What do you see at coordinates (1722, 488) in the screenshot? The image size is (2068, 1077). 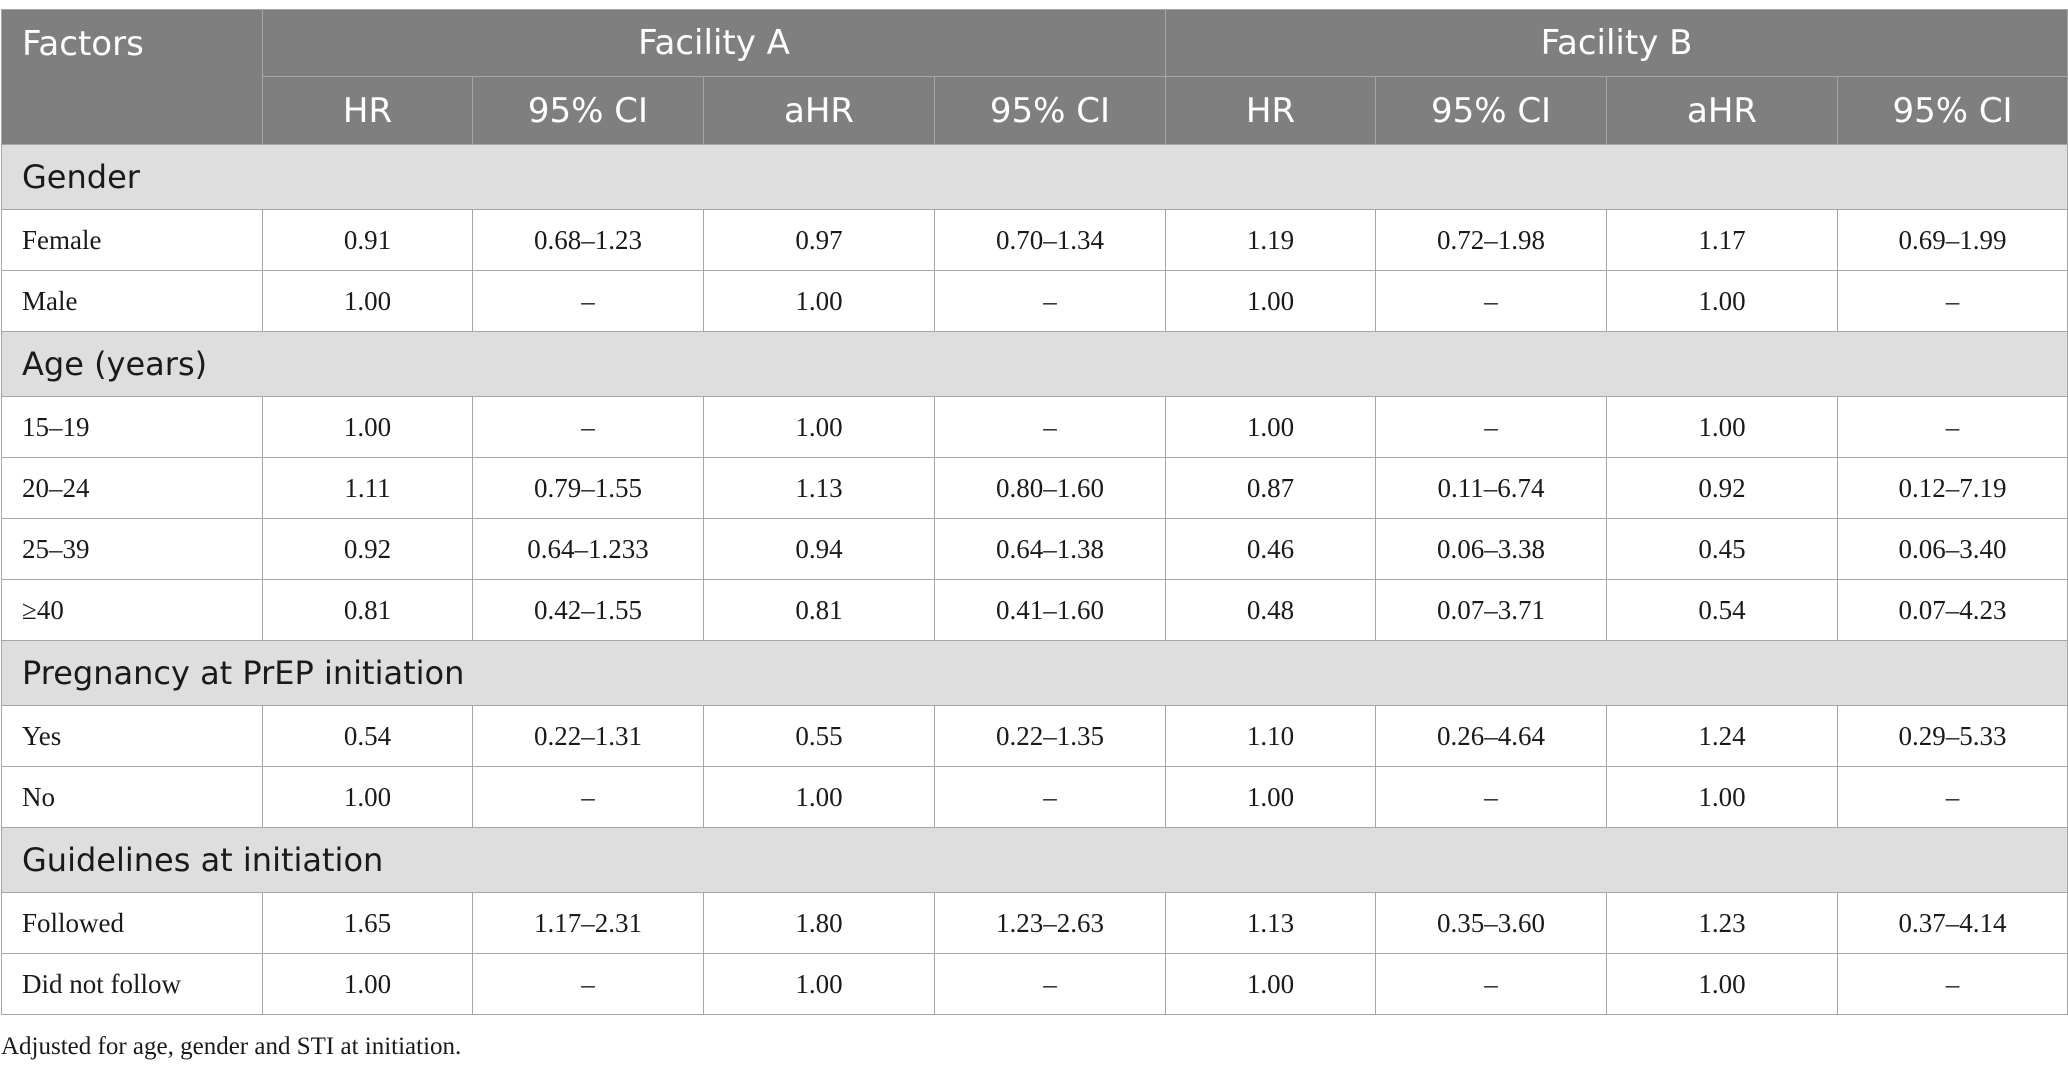 I see `cell-b-ahr: 0.92` at bounding box center [1722, 488].